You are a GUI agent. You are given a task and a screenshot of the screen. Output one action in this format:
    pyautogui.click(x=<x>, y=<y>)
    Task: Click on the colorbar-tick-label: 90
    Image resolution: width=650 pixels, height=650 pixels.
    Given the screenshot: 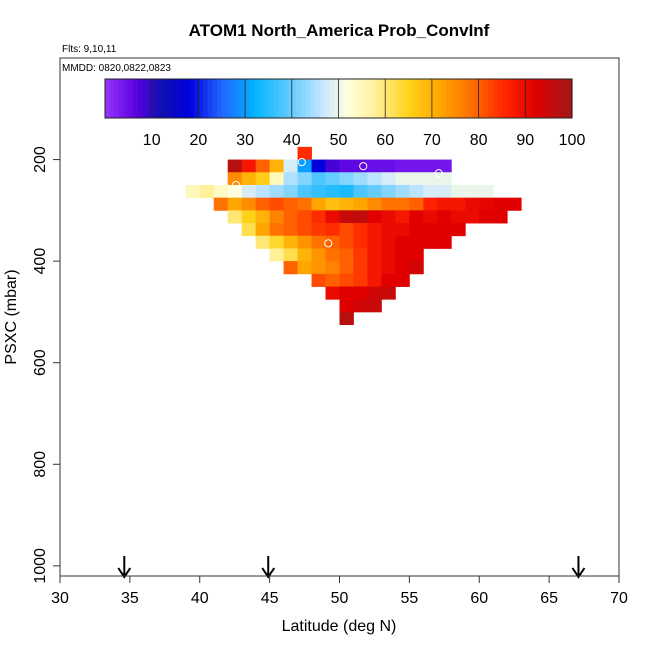 What is the action you would take?
    pyautogui.click(x=525, y=140)
    